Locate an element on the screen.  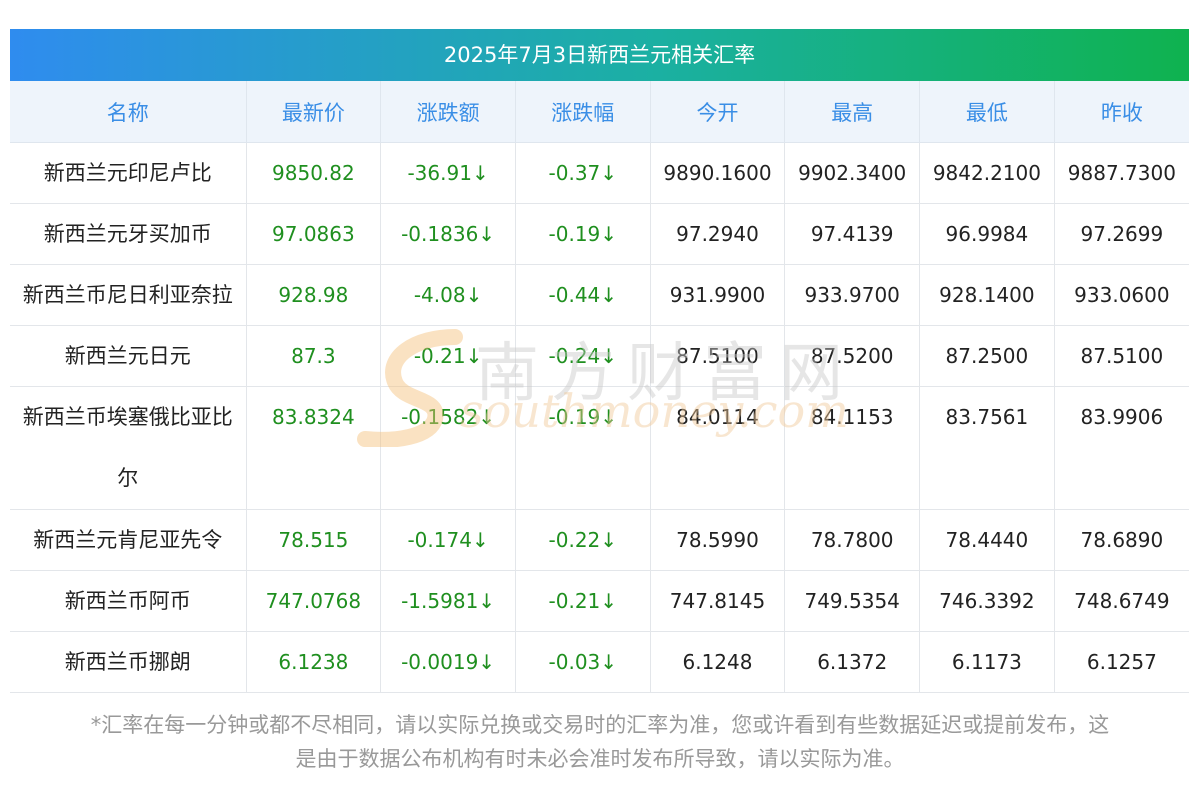
row-change: -0.0019↓ is located at coordinates (448, 662).